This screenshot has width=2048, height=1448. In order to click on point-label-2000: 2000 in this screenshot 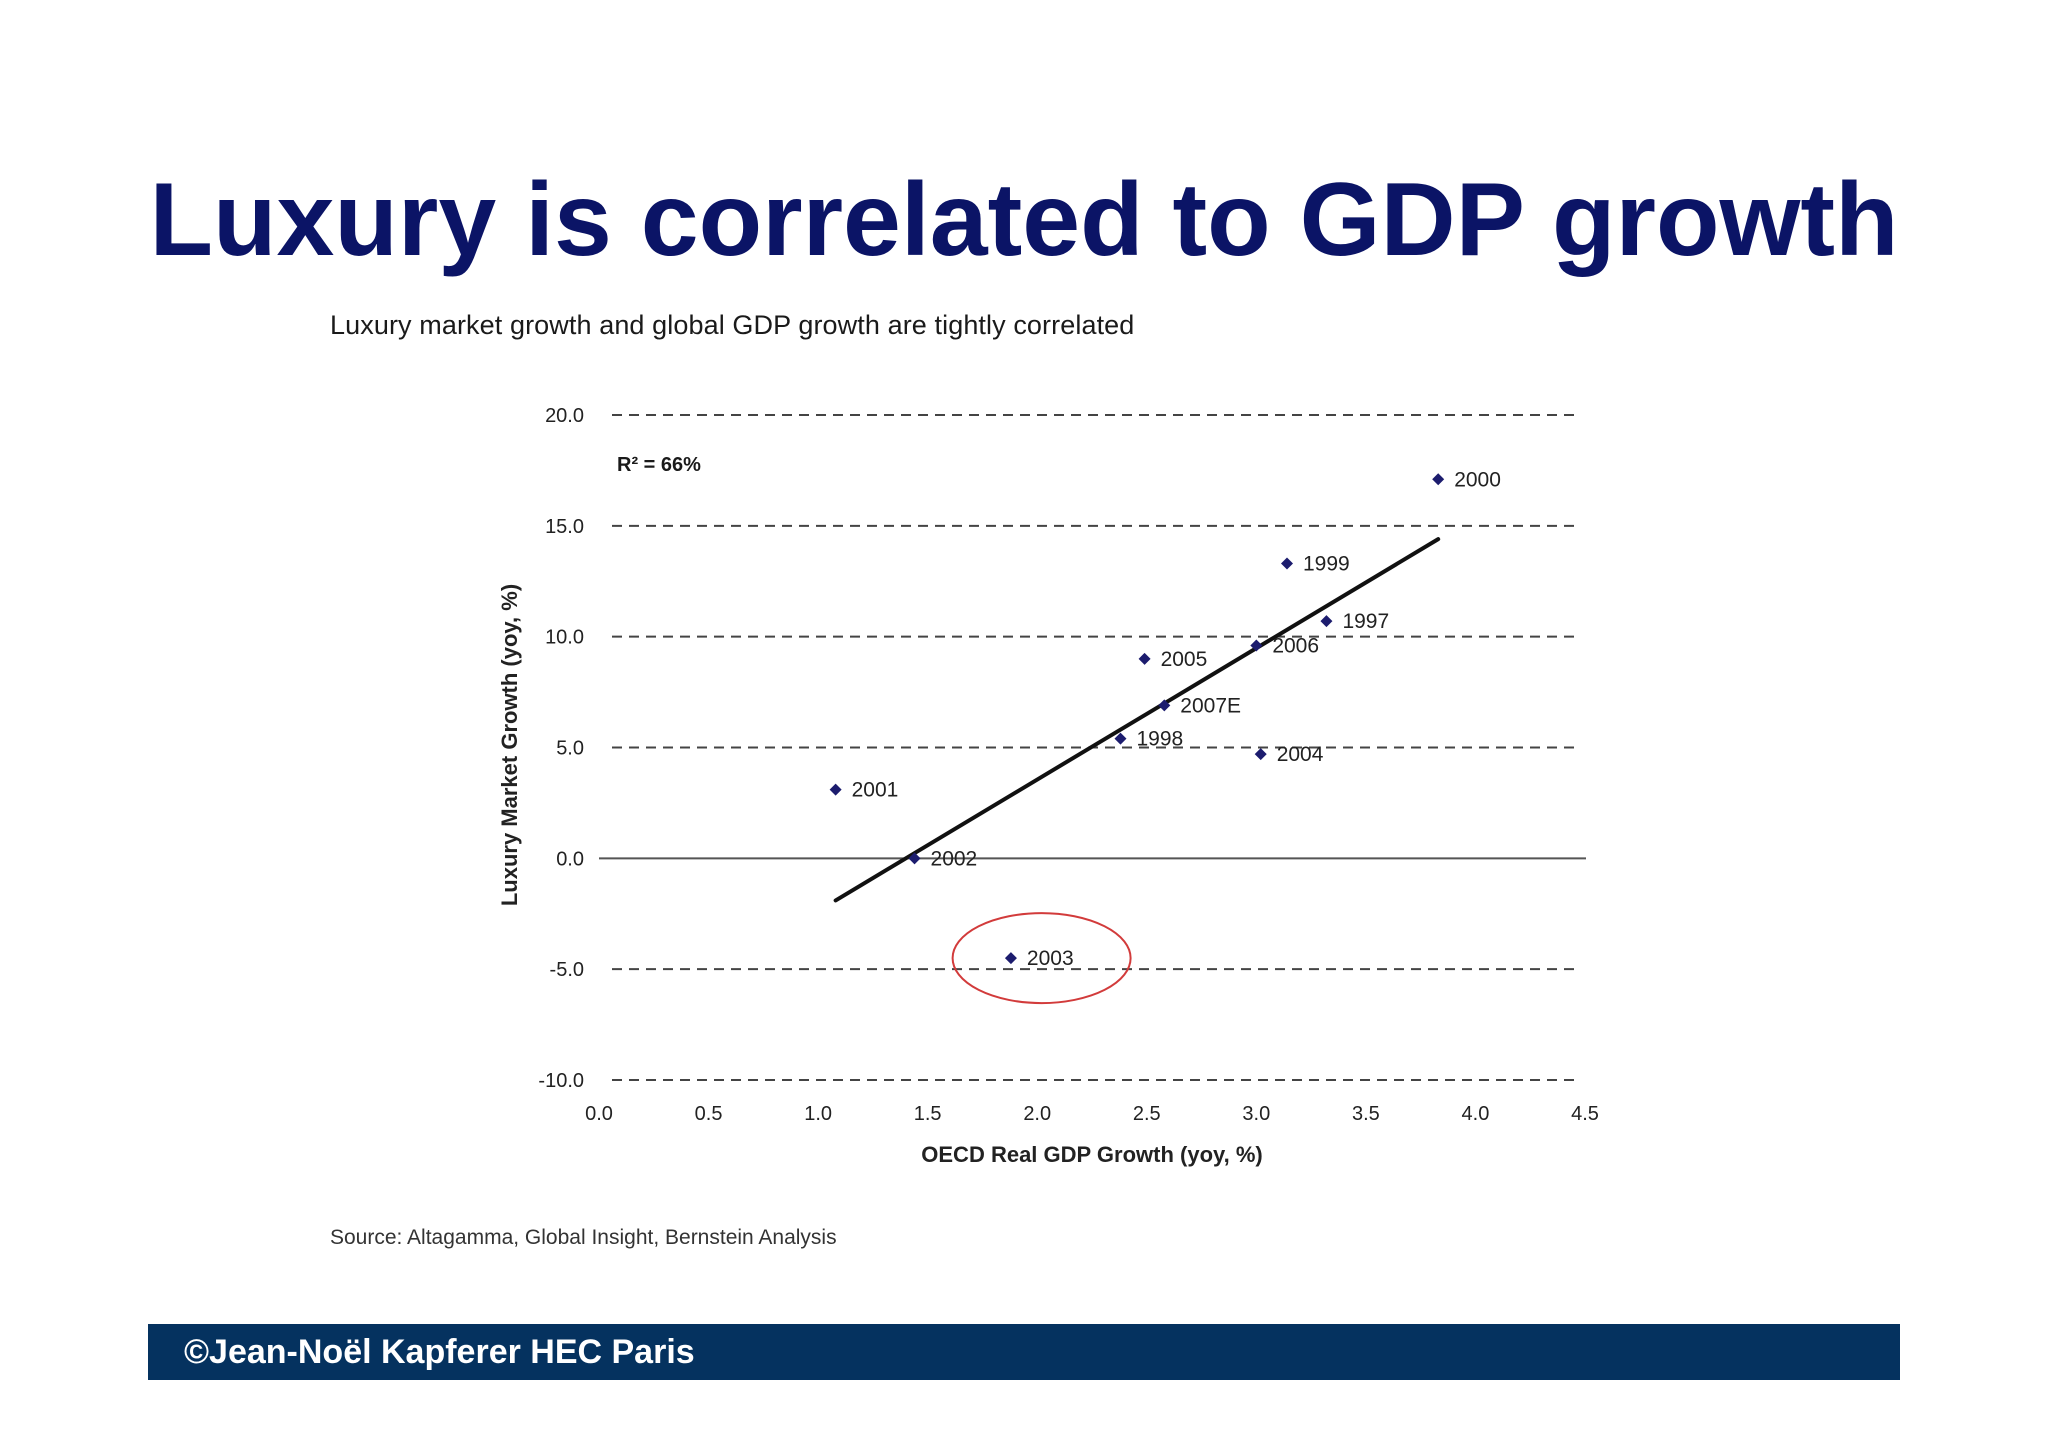, I will do `click(1477, 479)`.